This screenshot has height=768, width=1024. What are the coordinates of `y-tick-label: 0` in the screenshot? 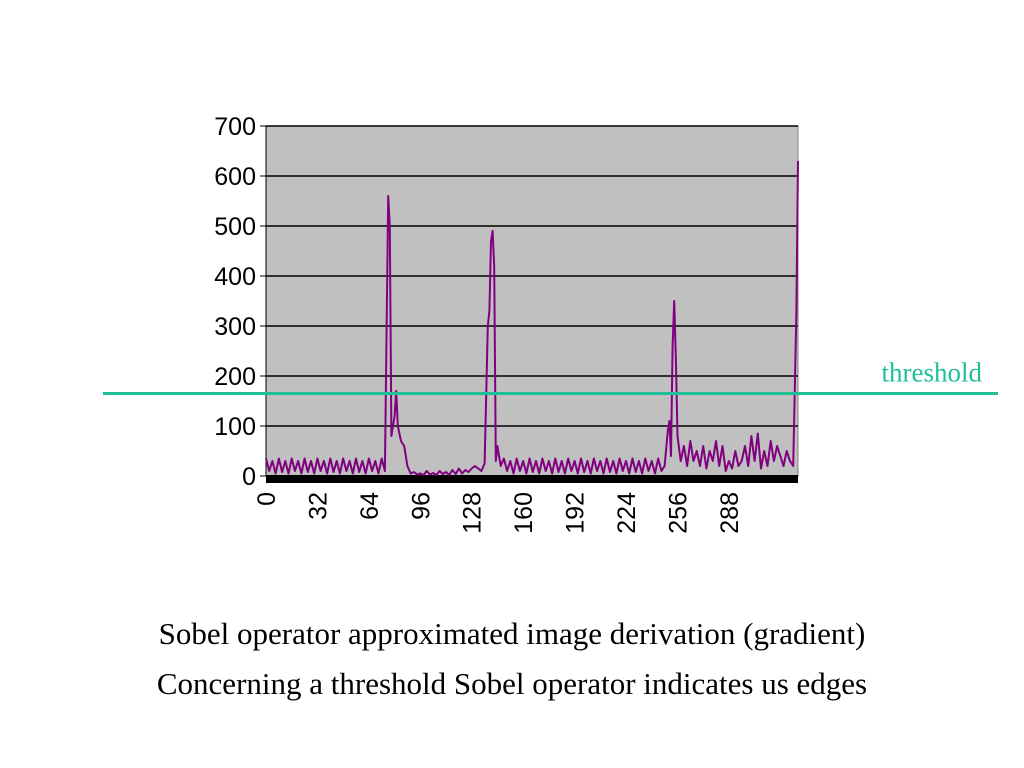 It's located at (249, 477).